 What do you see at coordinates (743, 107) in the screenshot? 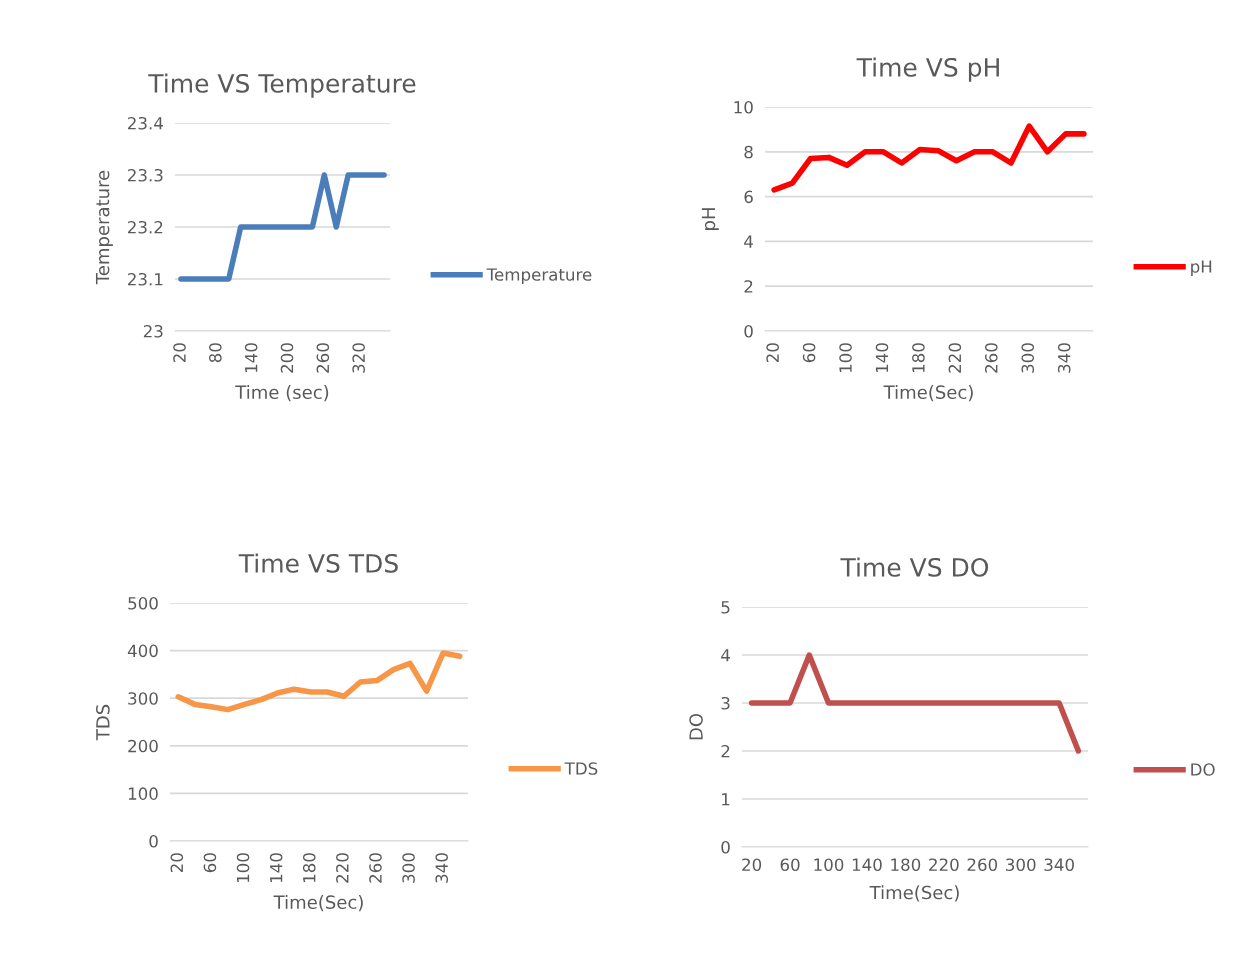
I see `y-tick-label: 10` at bounding box center [743, 107].